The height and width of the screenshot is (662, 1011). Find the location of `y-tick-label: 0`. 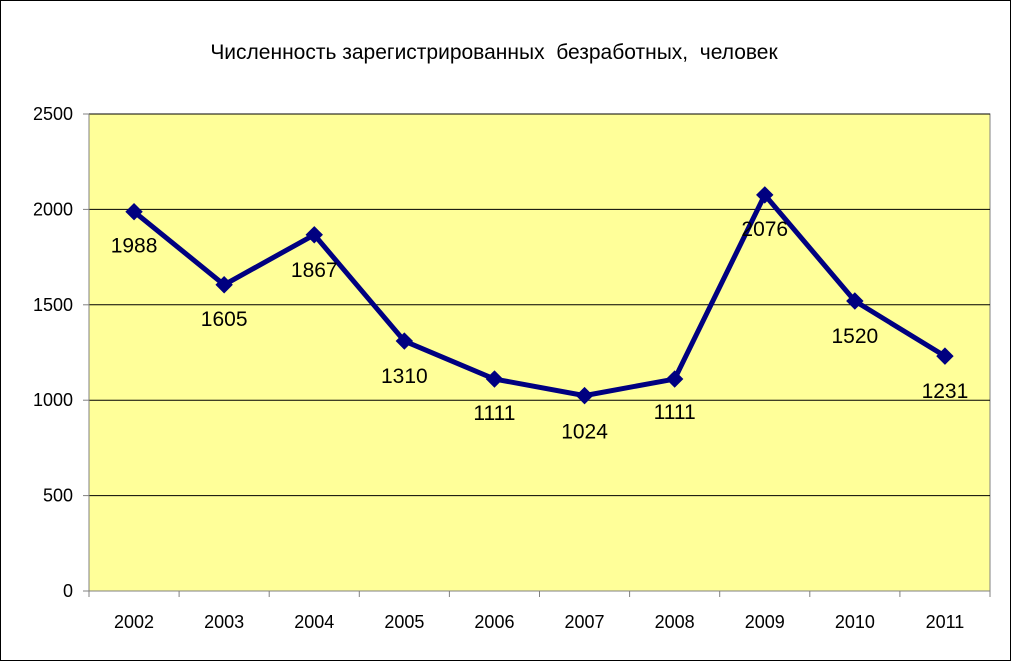

y-tick-label: 0 is located at coordinates (68, 591).